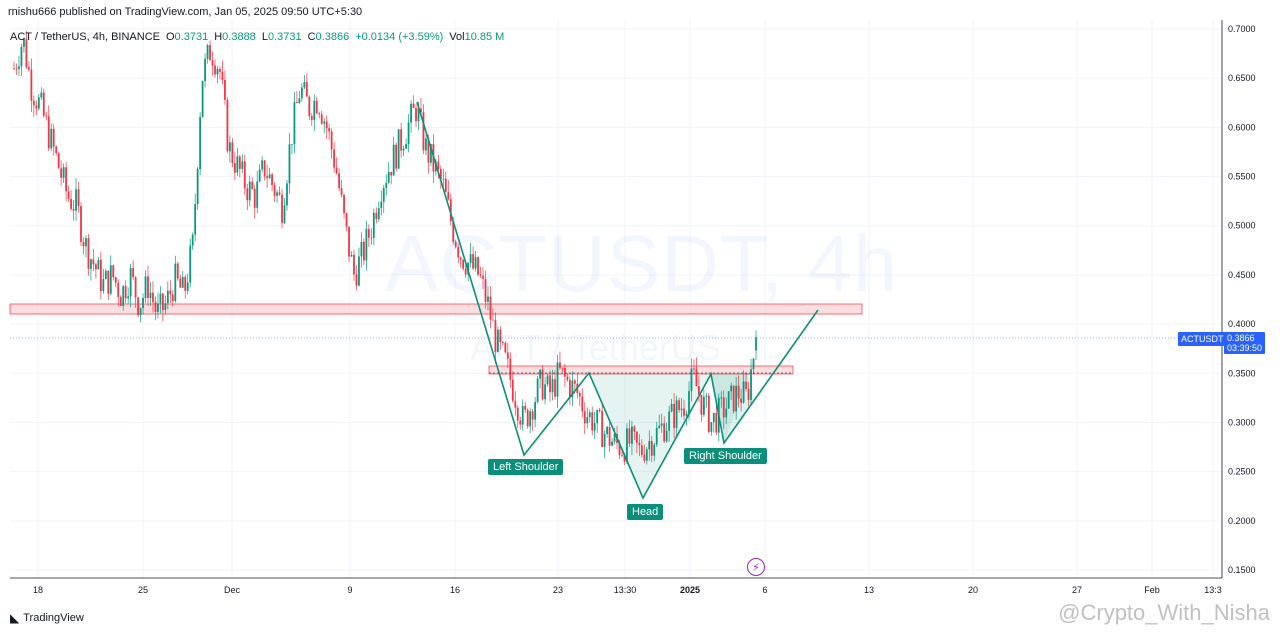 Image resolution: width=1280 pixels, height=633 pixels. Describe the element at coordinates (1242, 422) in the screenshot. I see `price-tick-label: 0.3000` at that location.